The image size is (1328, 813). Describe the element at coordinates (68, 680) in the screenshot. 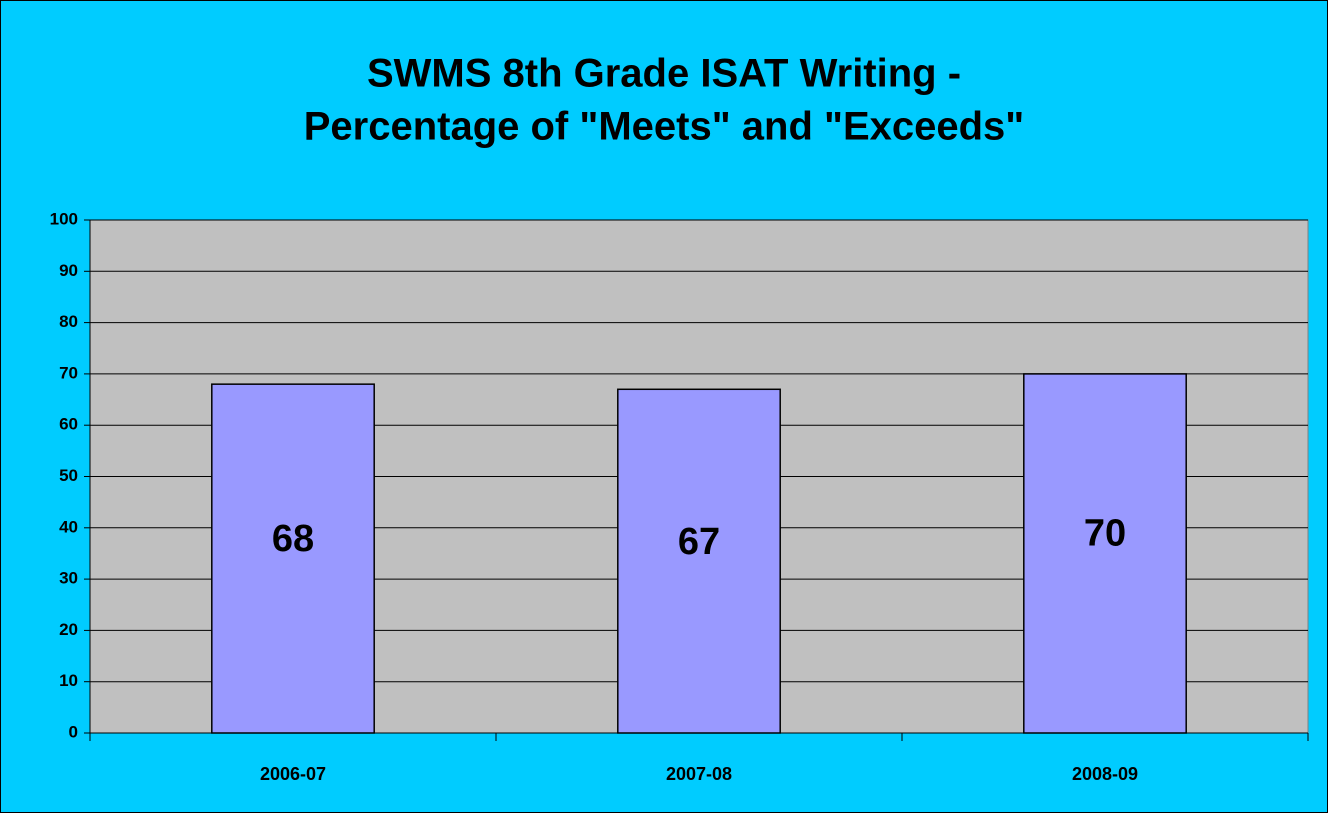

I see `y-tick-label: 10` at that location.